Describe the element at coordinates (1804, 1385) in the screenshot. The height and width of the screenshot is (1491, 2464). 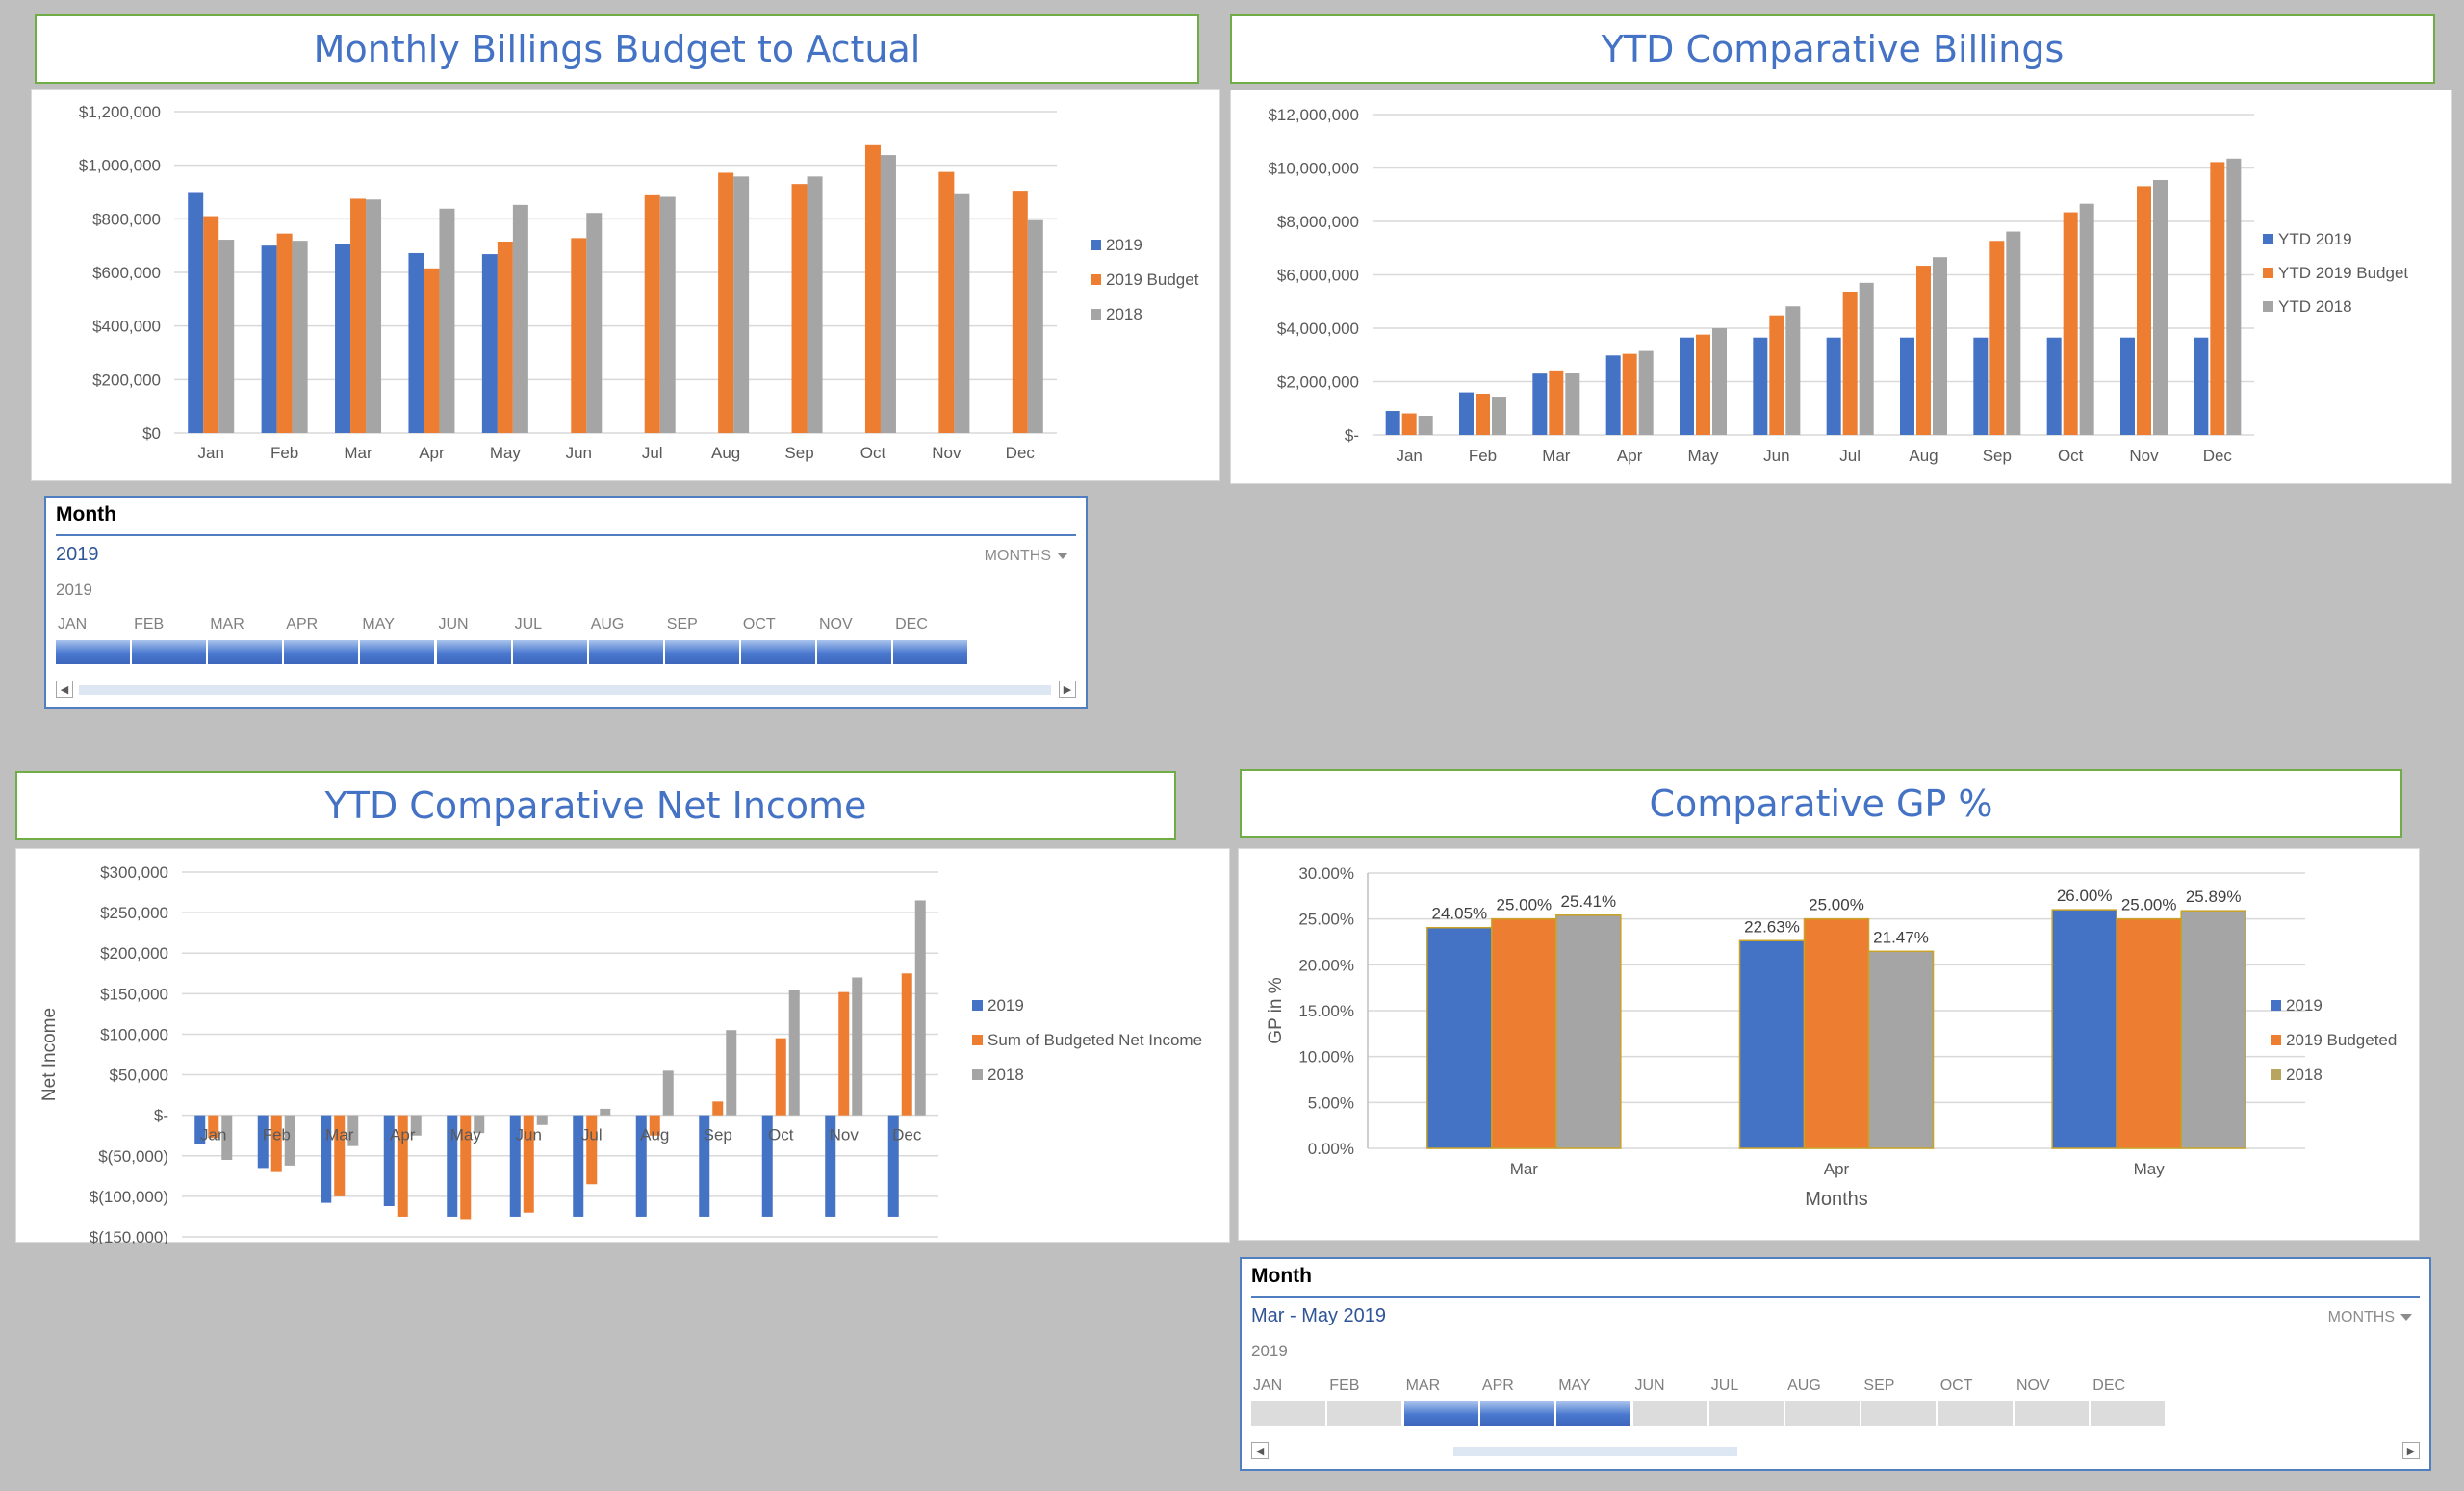
I see `slicer-month-label-aug: AUG` at that location.